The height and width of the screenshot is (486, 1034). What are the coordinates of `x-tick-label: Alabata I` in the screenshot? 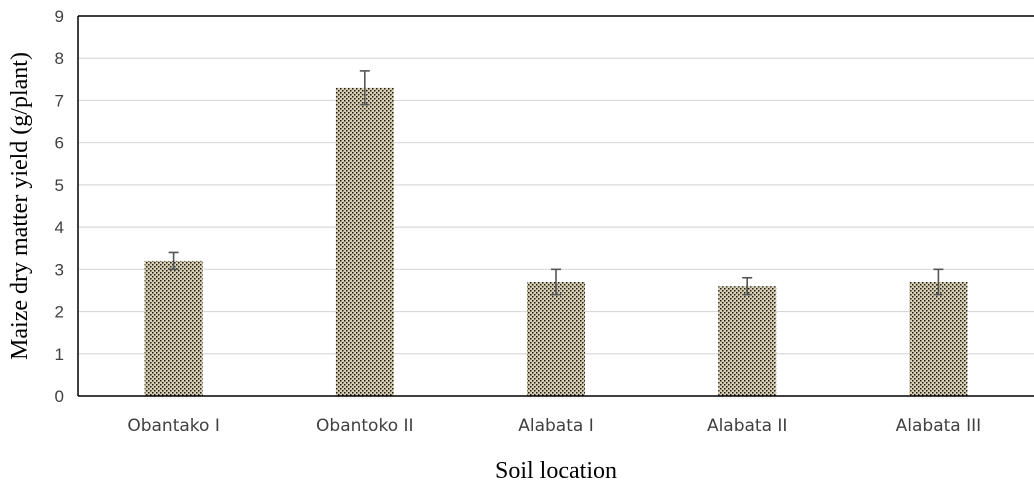 It's located at (555, 426).